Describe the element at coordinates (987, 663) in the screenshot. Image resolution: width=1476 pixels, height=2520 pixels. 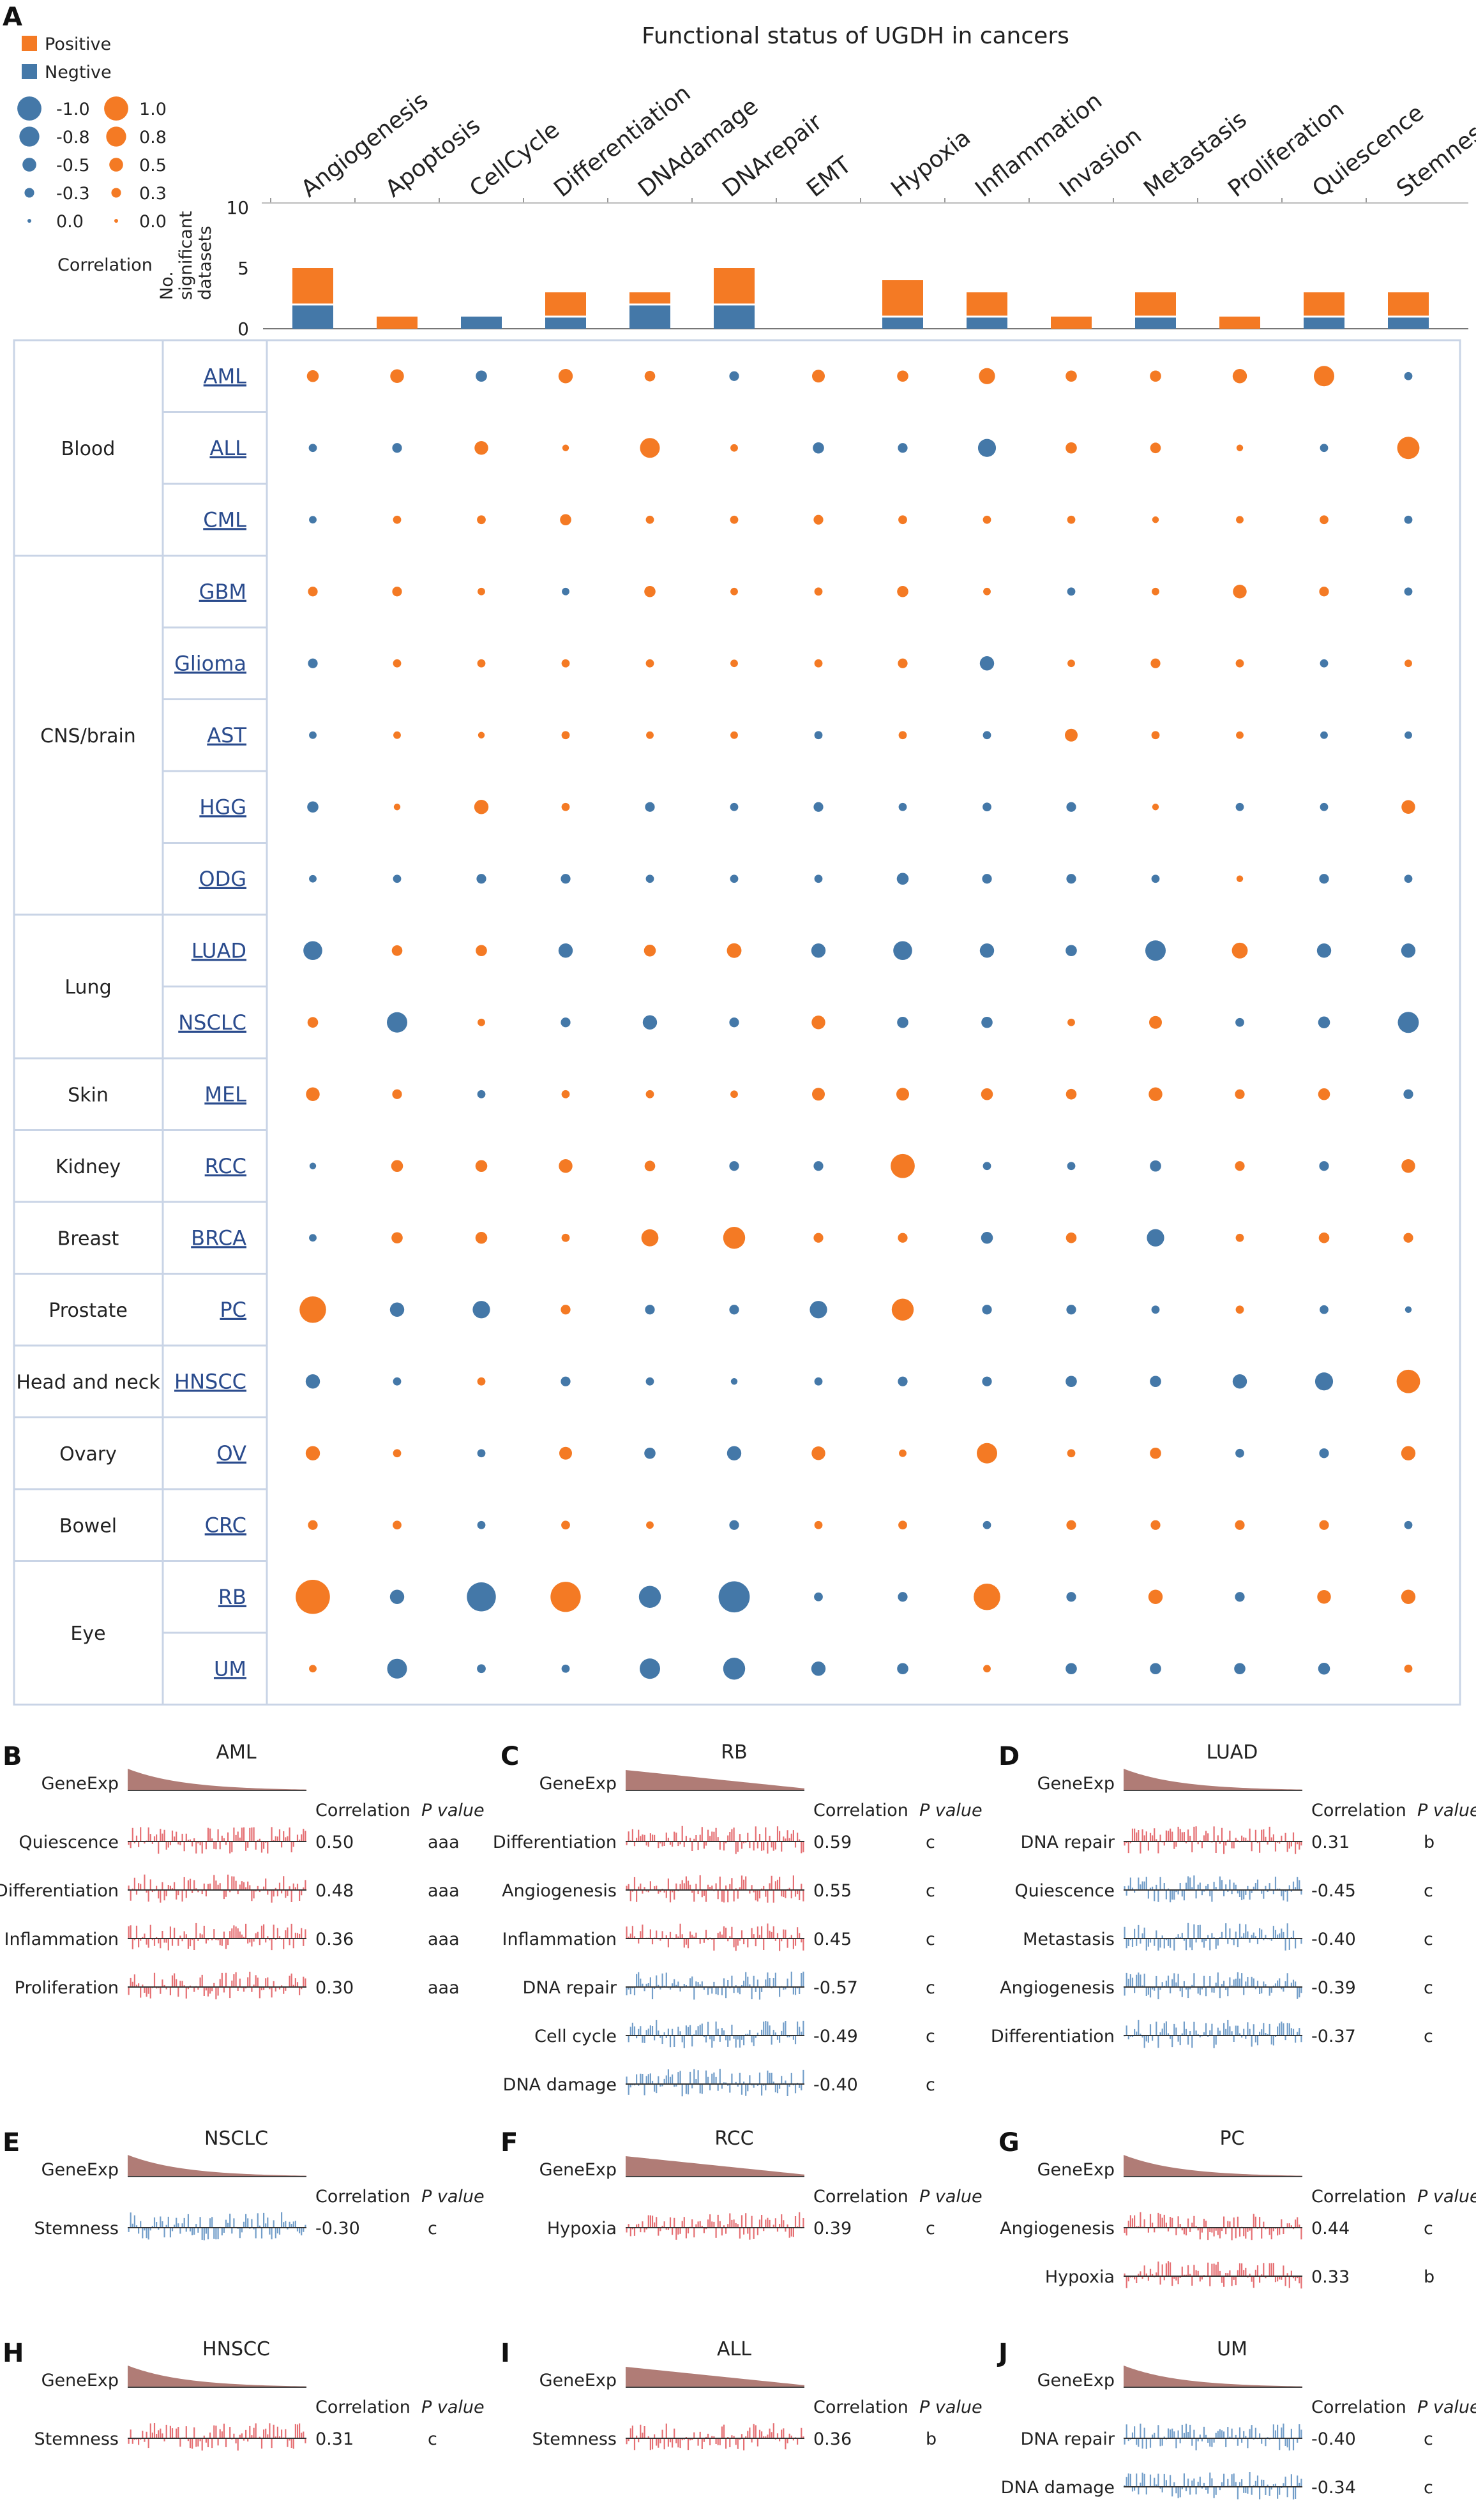
I see `dot-glioma-inflammation` at that location.